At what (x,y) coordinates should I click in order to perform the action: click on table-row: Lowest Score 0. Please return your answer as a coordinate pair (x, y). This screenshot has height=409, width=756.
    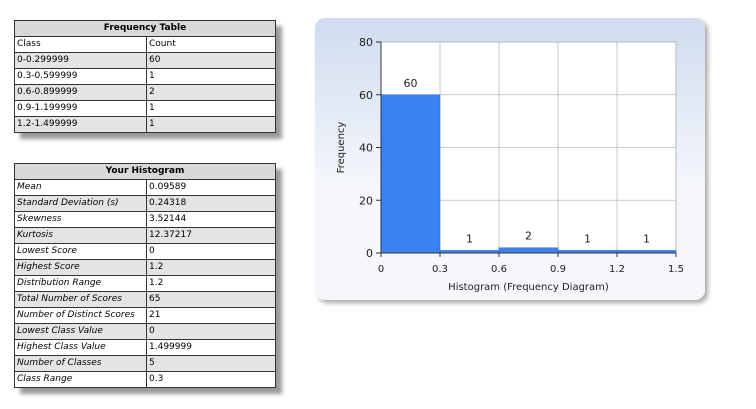
    Looking at the image, I should click on (145, 251).